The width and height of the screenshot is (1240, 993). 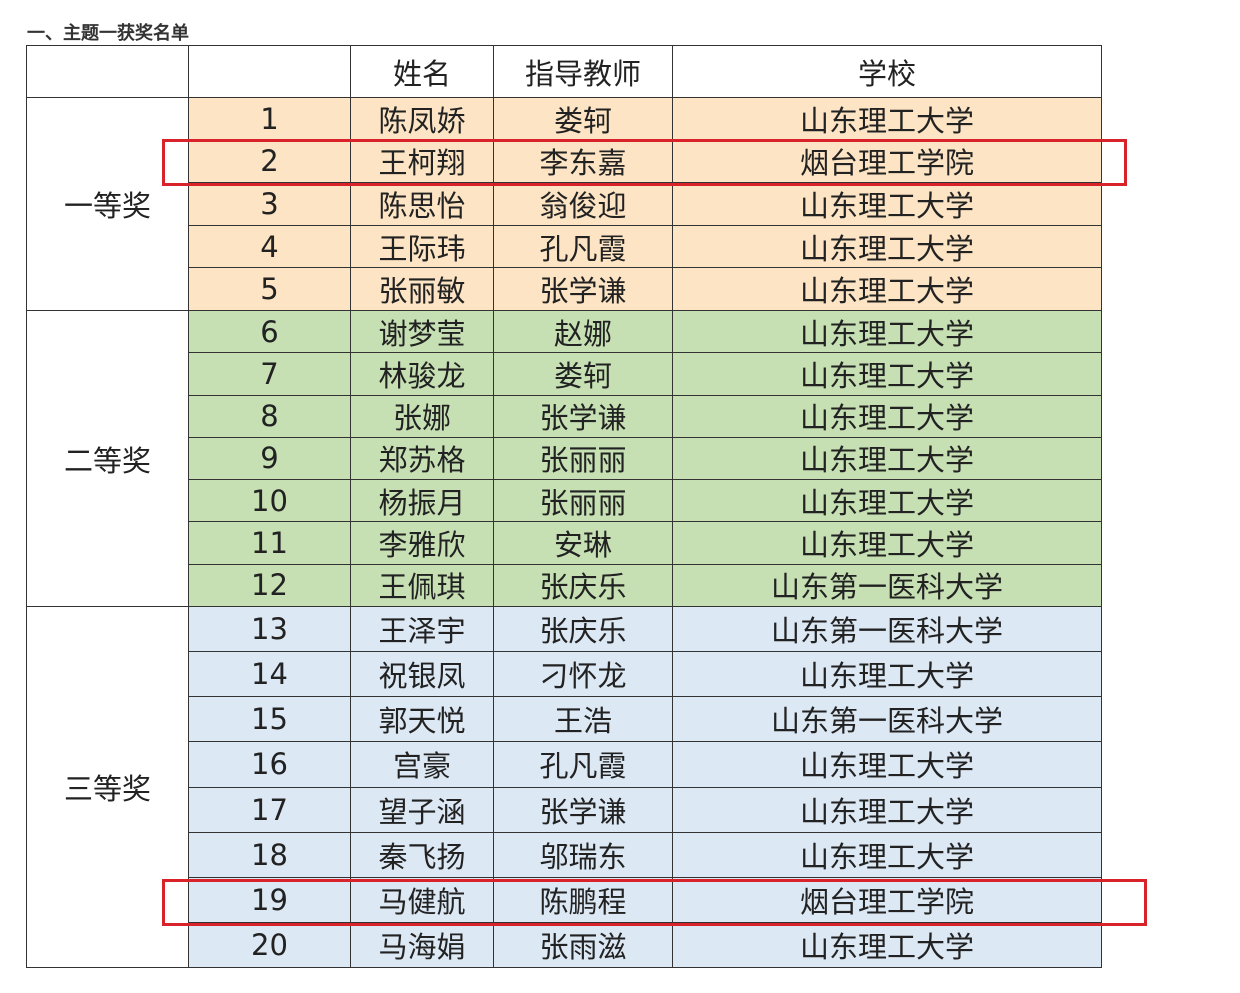 What do you see at coordinates (108, 33) in the screenshot?
I see `section-title: 一、主题一获奖名单` at bounding box center [108, 33].